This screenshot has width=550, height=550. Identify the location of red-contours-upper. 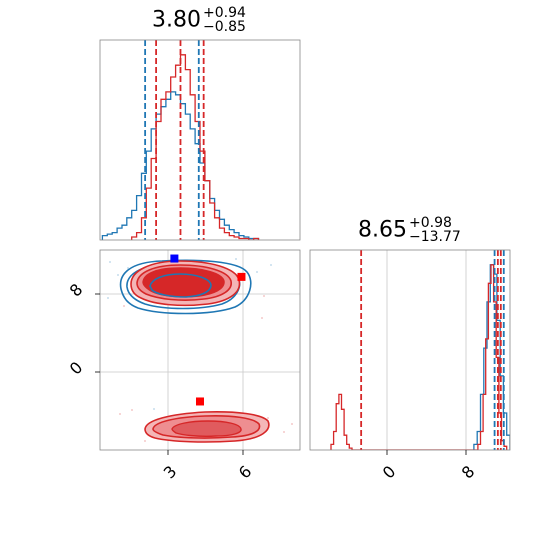
(185, 283).